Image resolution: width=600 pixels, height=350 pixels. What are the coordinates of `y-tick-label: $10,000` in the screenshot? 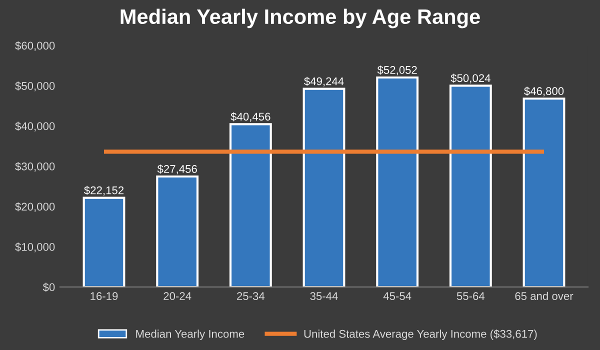 It's located at (35, 247).